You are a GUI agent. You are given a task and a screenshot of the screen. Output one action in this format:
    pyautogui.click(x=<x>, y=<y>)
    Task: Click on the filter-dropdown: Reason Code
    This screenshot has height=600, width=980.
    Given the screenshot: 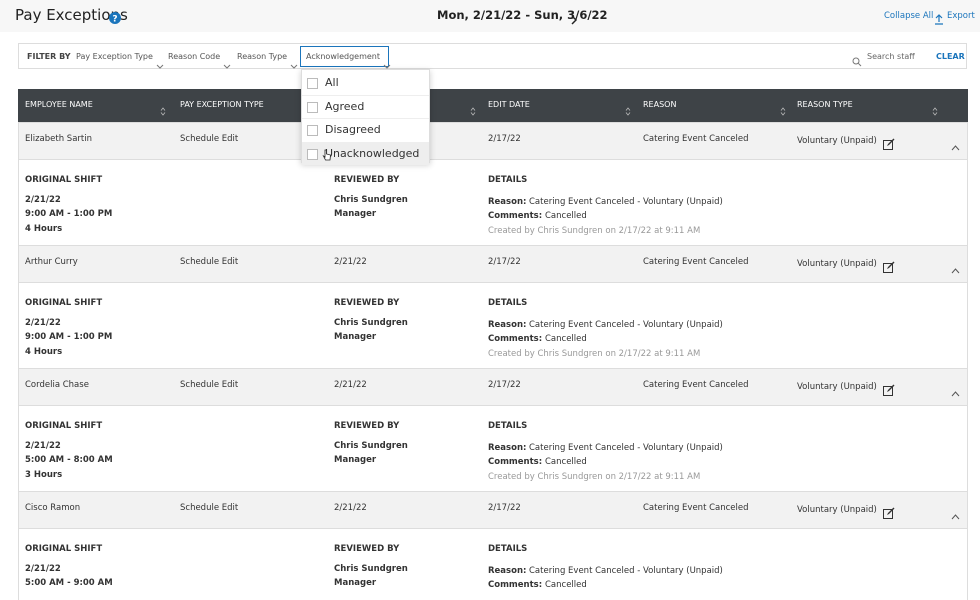 What is the action you would take?
    pyautogui.click(x=194, y=56)
    